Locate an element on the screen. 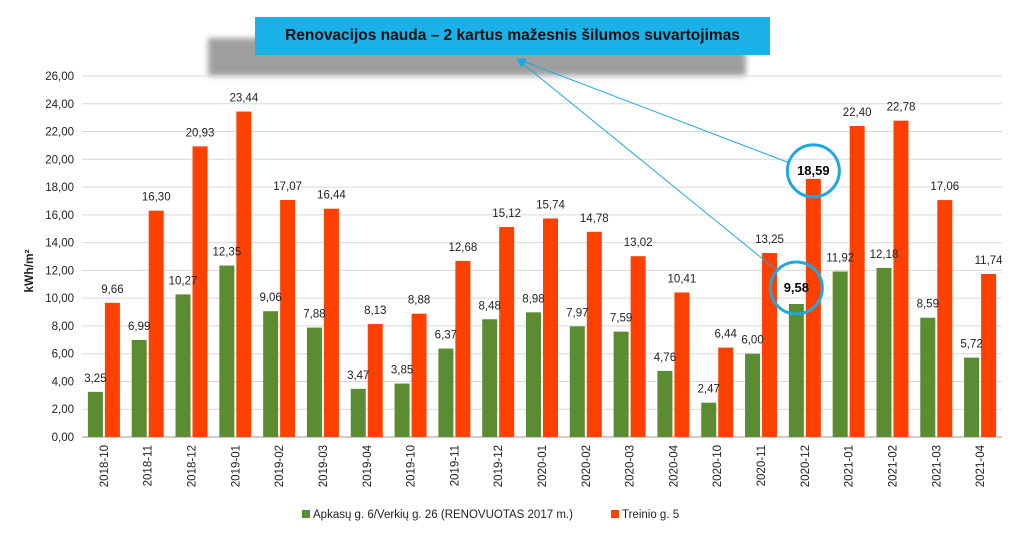 The width and height of the screenshot is (1024, 539). x-tick-label: 2019-03 is located at coordinates (324, 466).